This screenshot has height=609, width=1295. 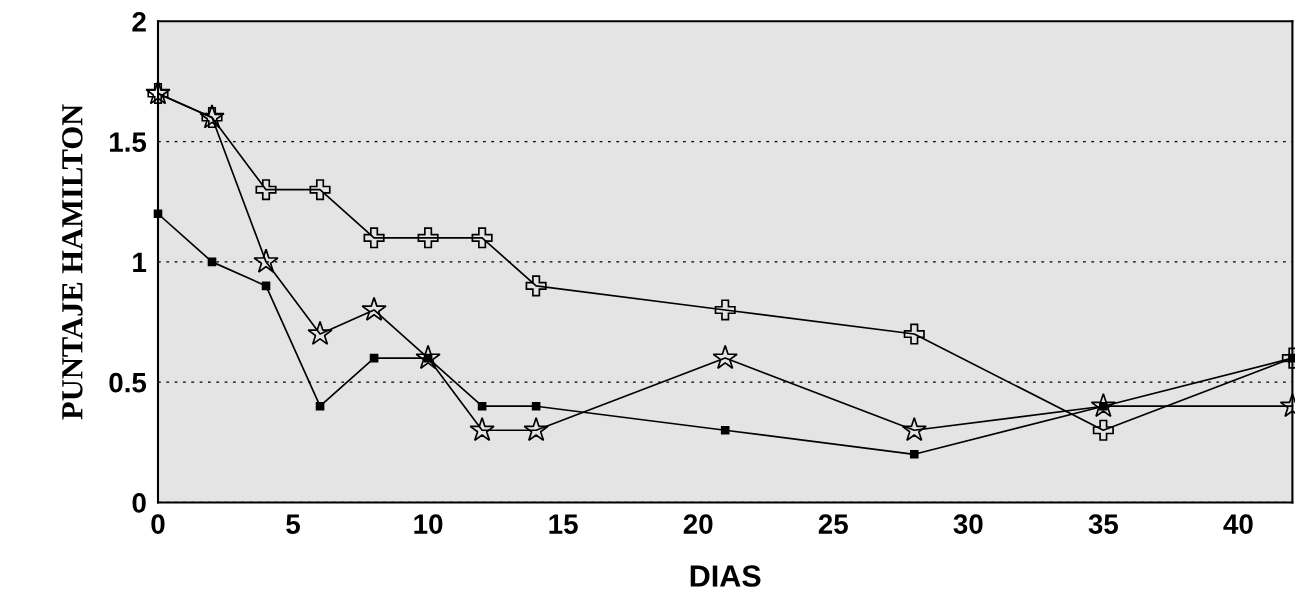 What do you see at coordinates (698, 524) in the screenshot?
I see `x-tick-label: 20` at bounding box center [698, 524].